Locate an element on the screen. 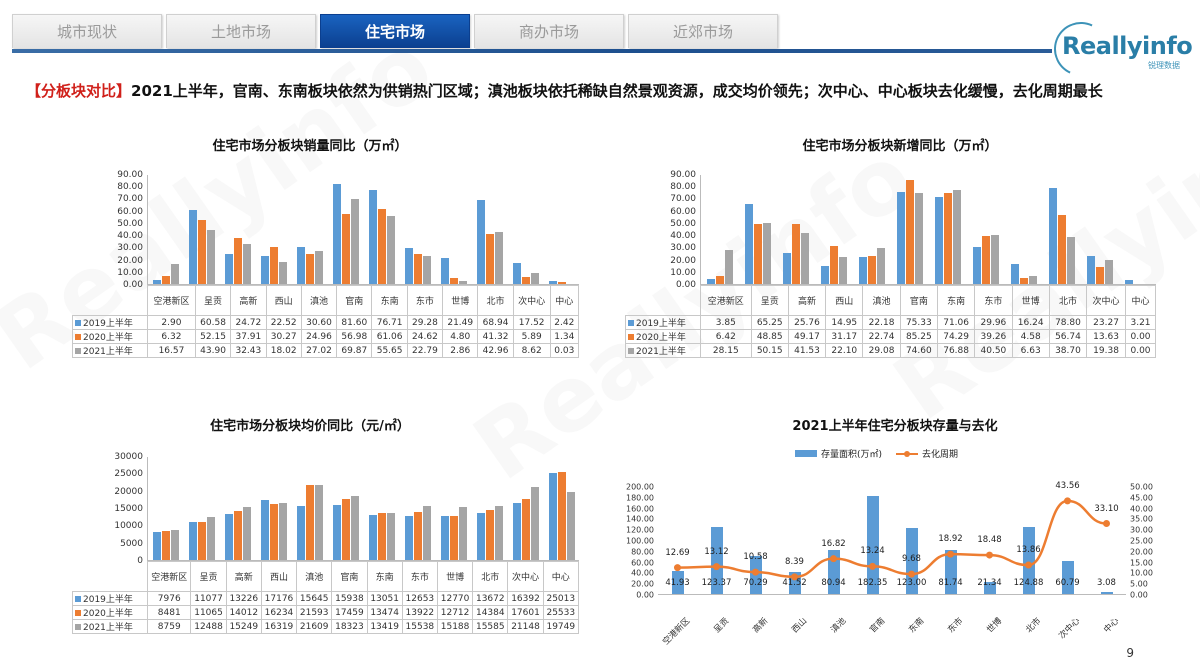 The image size is (1200, 670). tab-4: 近郊市场 is located at coordinates (703, 31).